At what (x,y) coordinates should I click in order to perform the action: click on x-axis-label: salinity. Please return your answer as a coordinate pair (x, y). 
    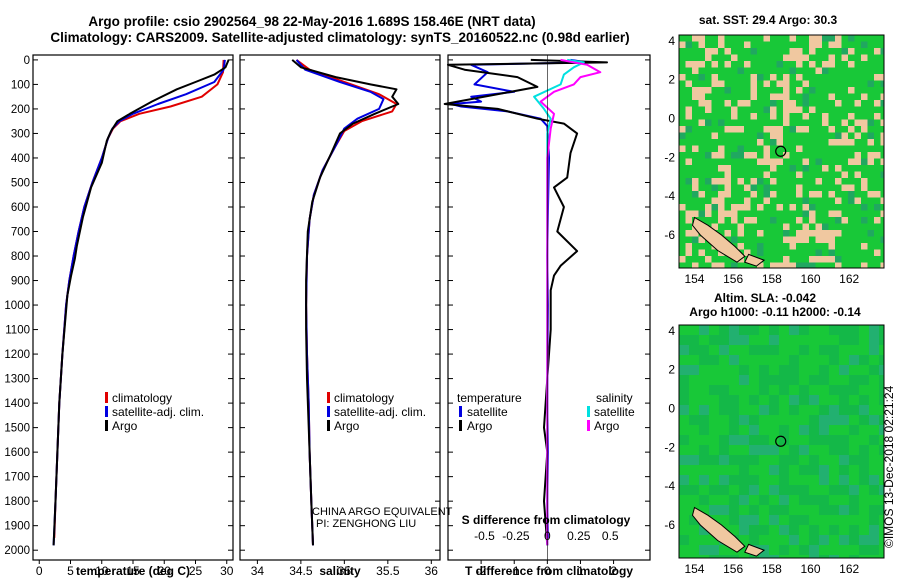
    Looking at the image, I should click on (340, 571).